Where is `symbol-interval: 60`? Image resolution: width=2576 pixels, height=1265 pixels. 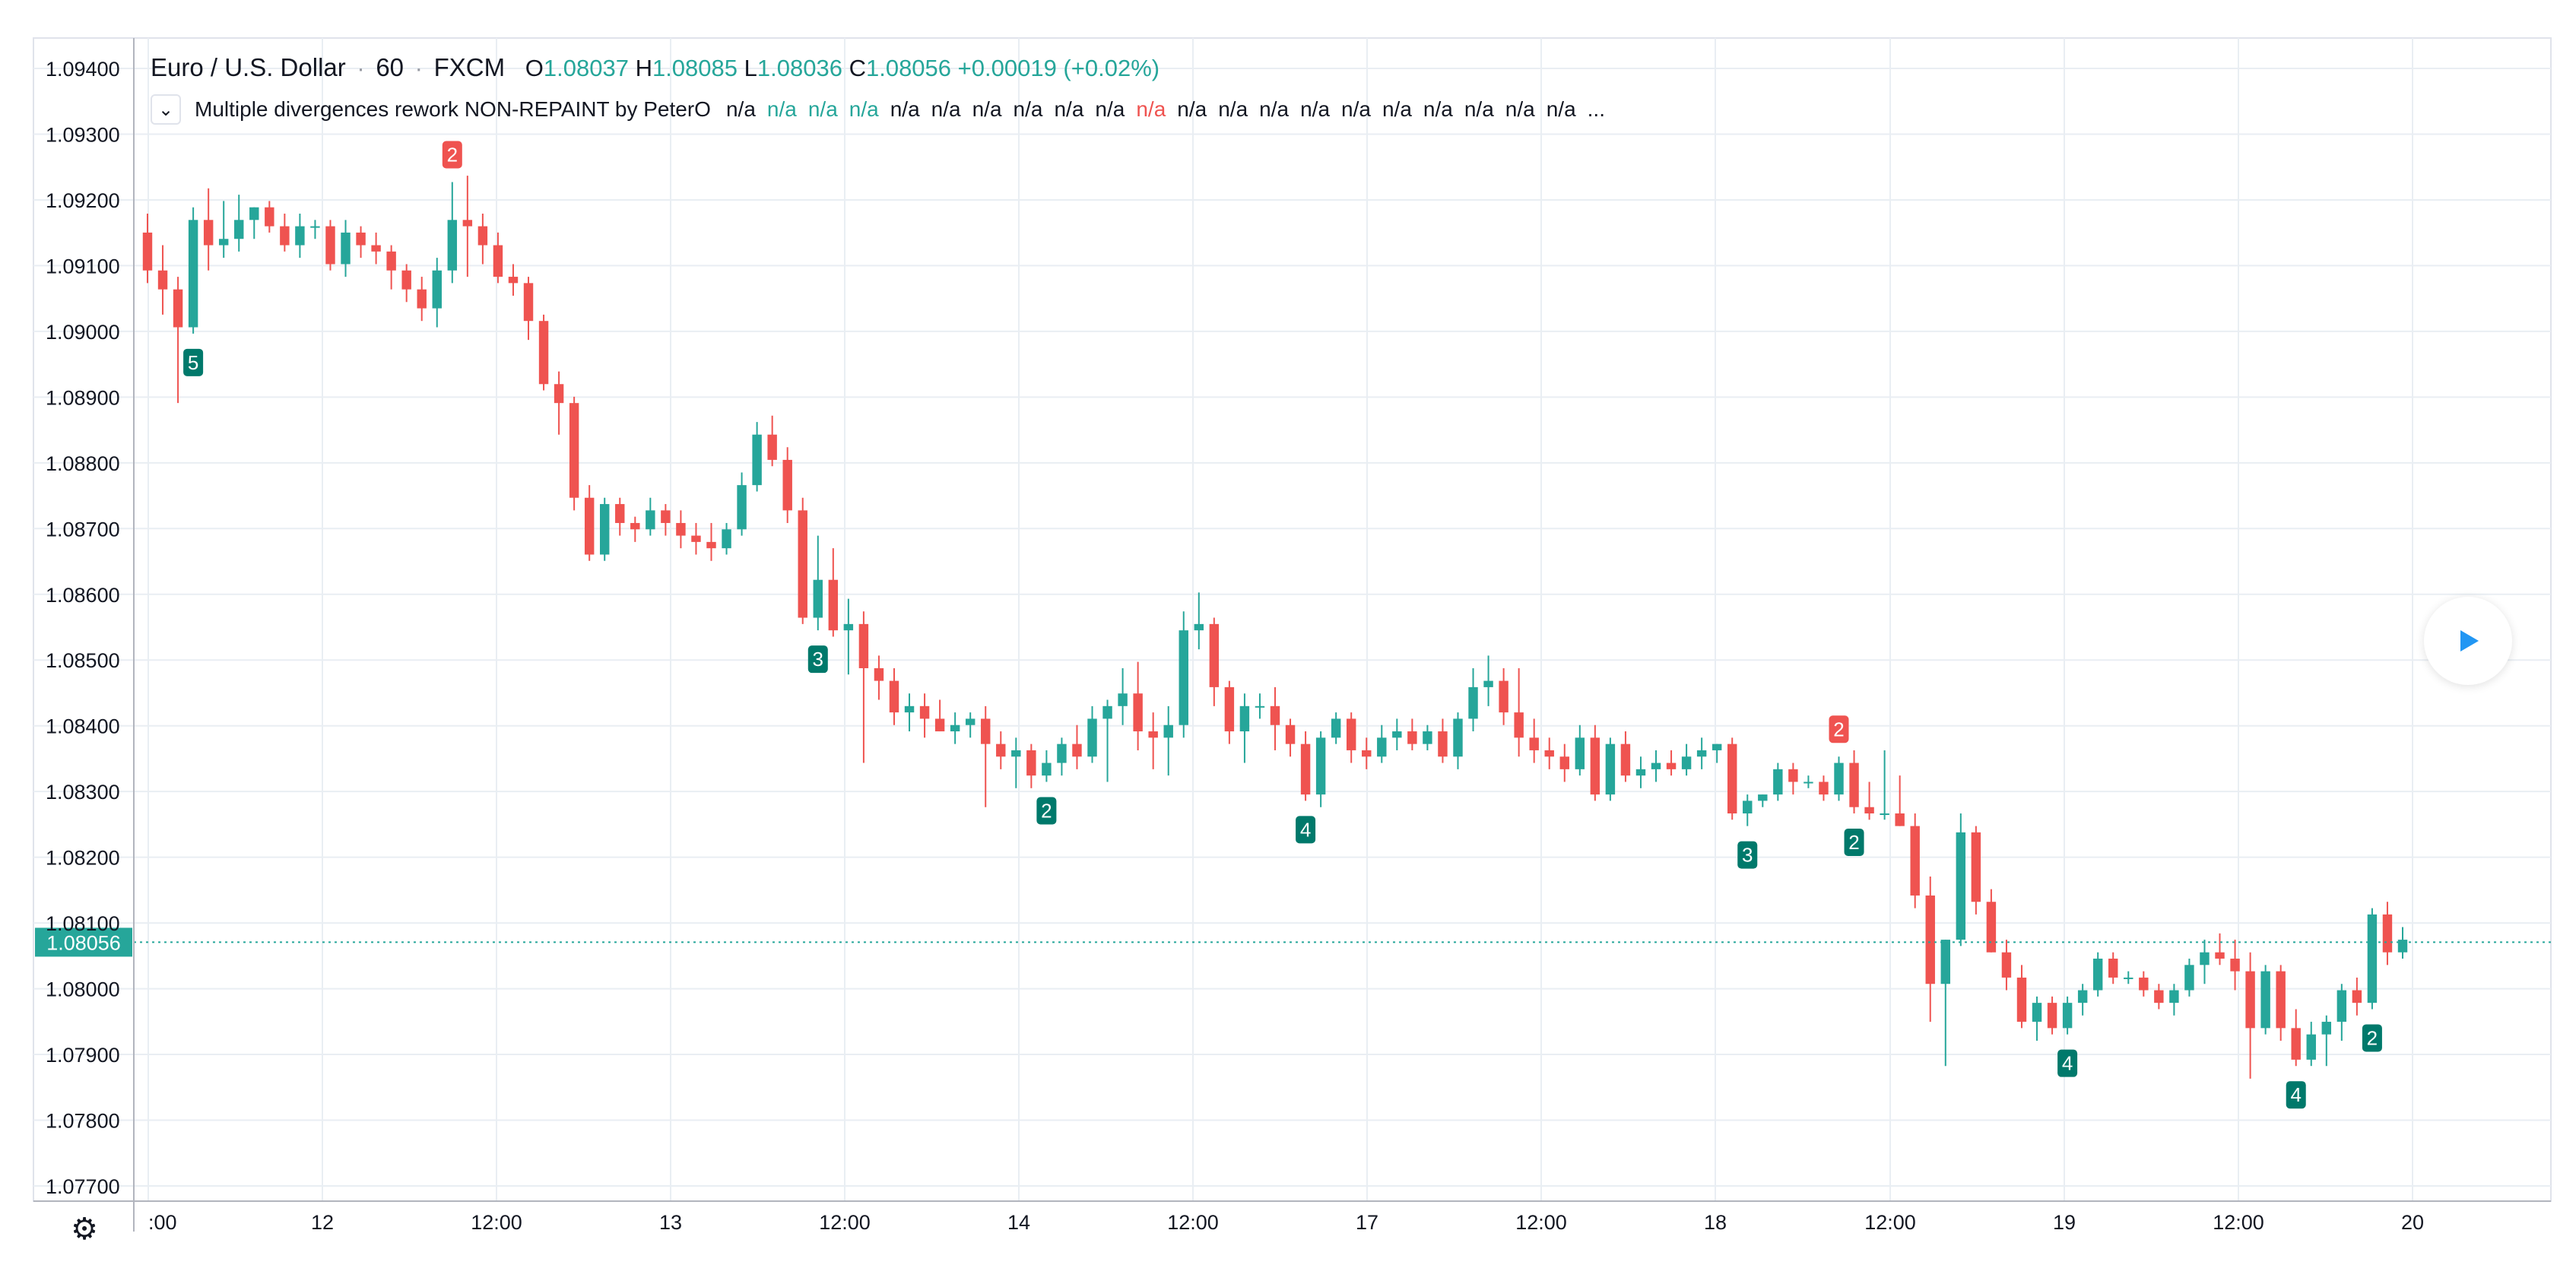 symbol-interval: 60 is located at coordinates (390, 67).